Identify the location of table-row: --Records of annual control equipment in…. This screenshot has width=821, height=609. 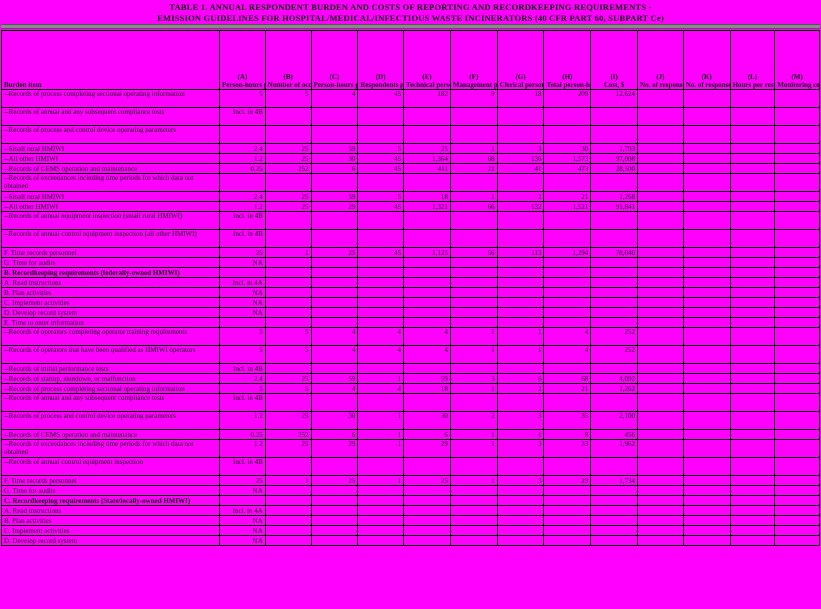
(410, 466).